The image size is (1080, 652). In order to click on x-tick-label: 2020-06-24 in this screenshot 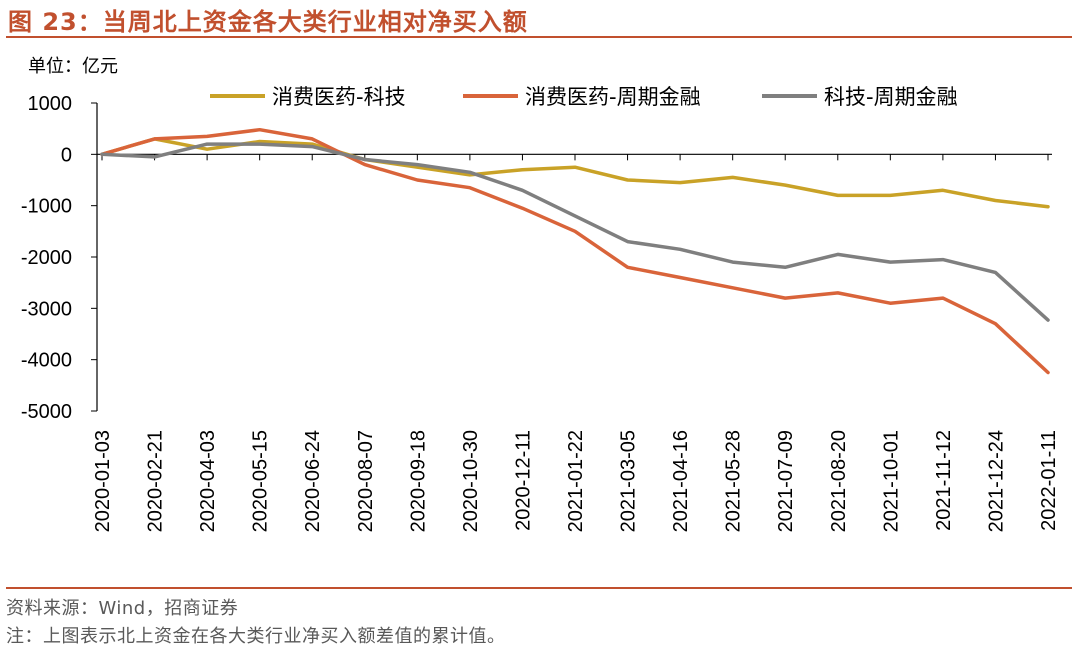, I will do `click(313, 481)`.